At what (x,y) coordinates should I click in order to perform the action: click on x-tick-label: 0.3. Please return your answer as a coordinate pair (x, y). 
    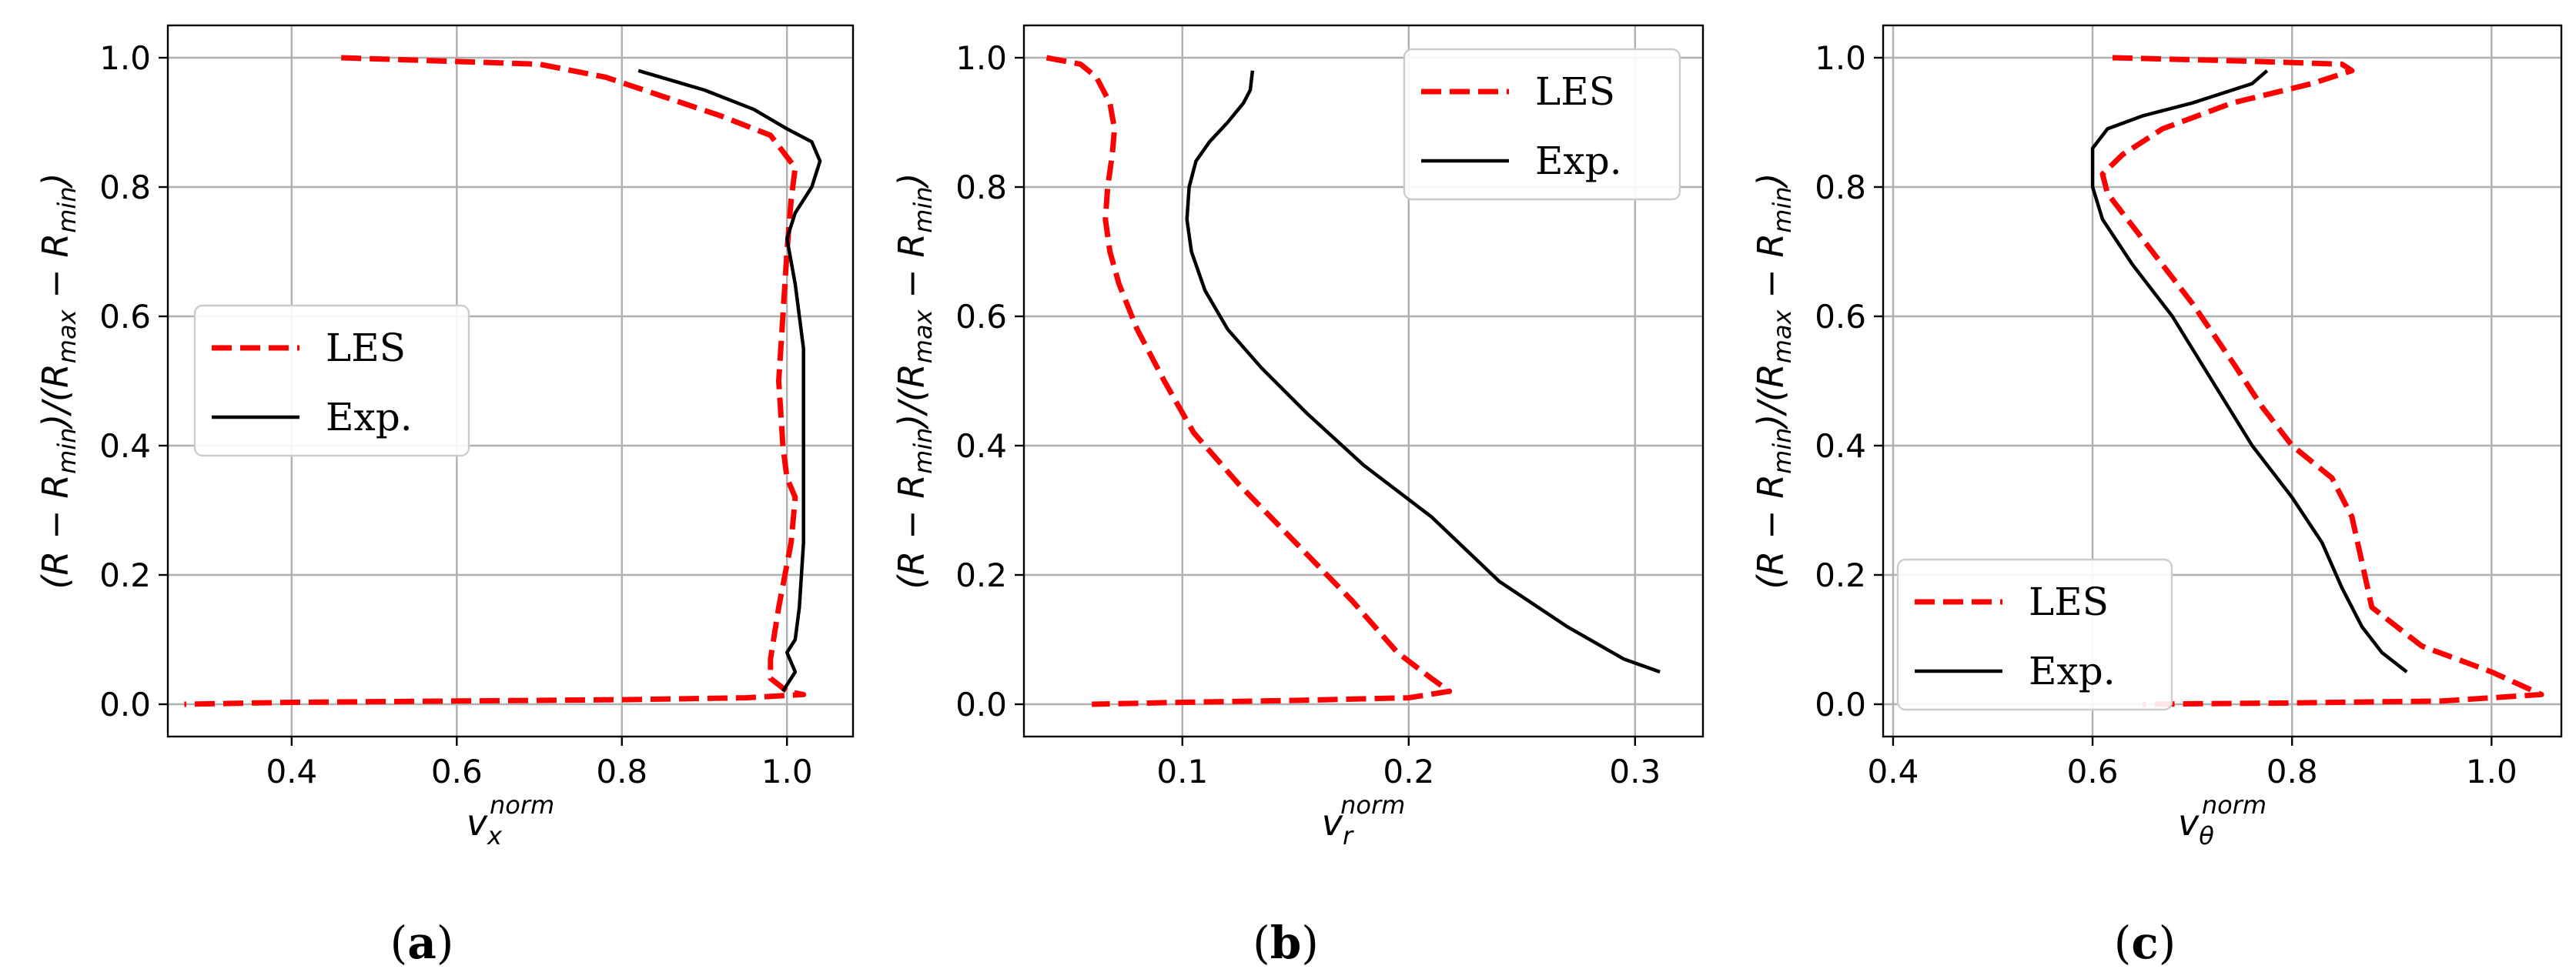
    Looking at the image, I should click on (1635, 771).